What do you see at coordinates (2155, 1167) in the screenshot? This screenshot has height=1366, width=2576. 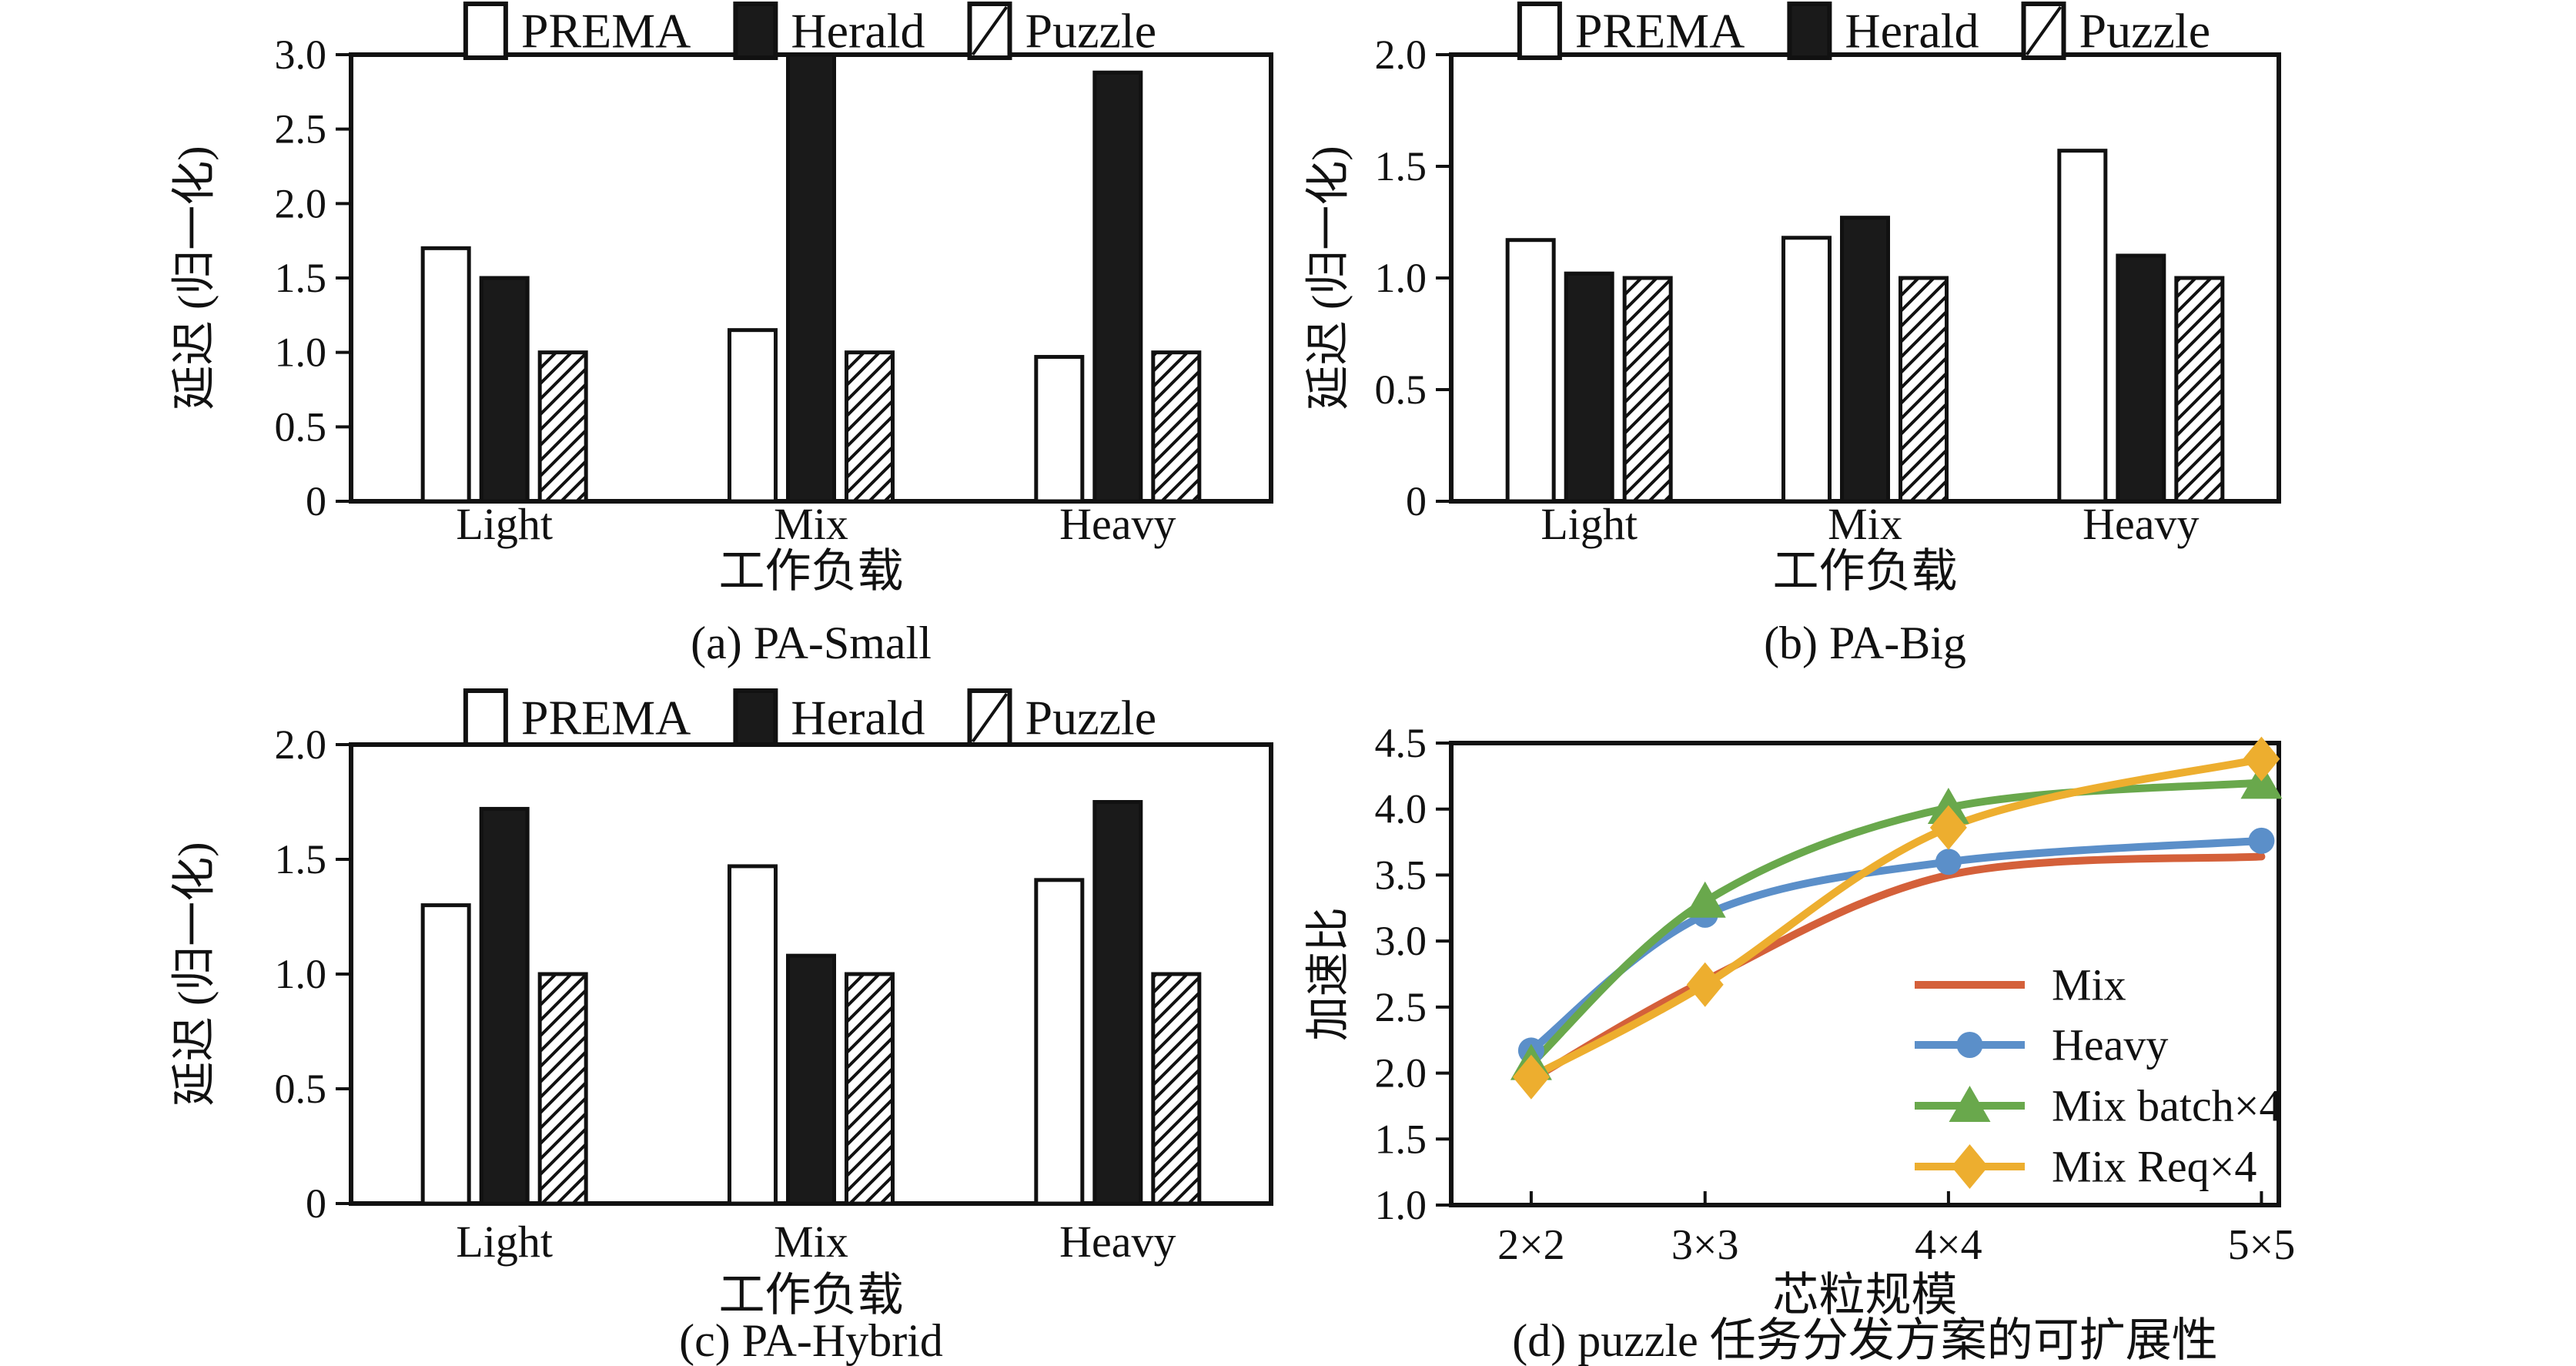 I see `legend-label-mix-req-4: Mix Req×4` at bounding box center [2155, 1167].